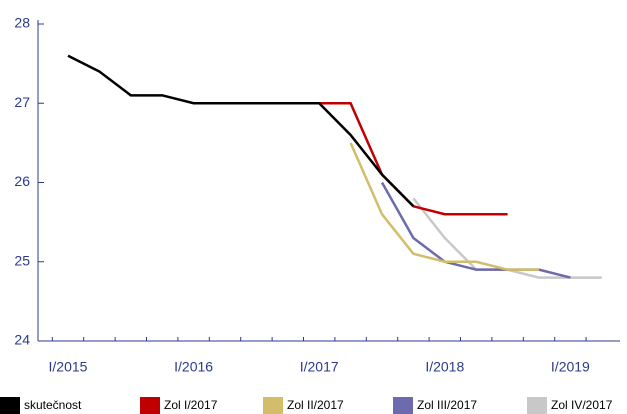 This screenshot has height=414, width=627. I want to click on x-tick-label: I/2015, so click(68, 367).